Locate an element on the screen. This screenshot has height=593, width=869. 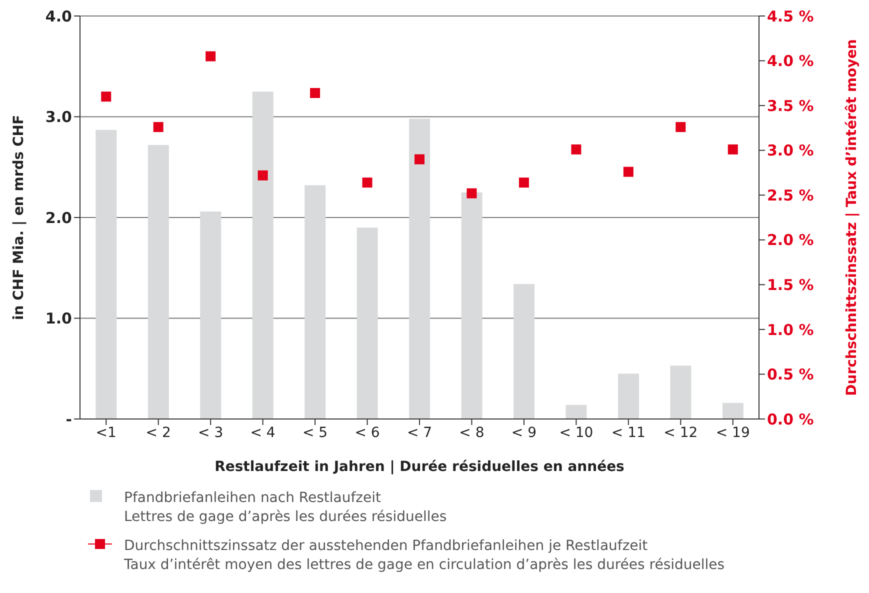
x-tick-label: < 6 is located at coordinates (367, 432).